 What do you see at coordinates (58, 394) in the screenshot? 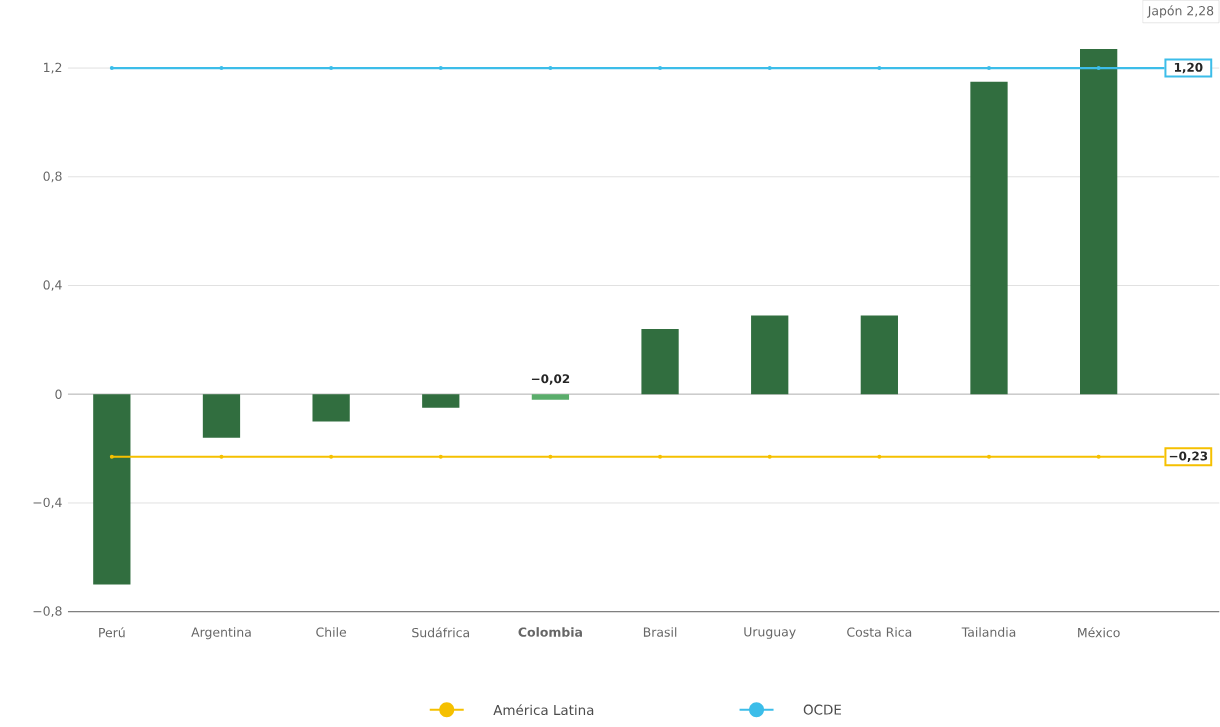
I see `y-tick-label: 0` at bounding box center [58, 394].